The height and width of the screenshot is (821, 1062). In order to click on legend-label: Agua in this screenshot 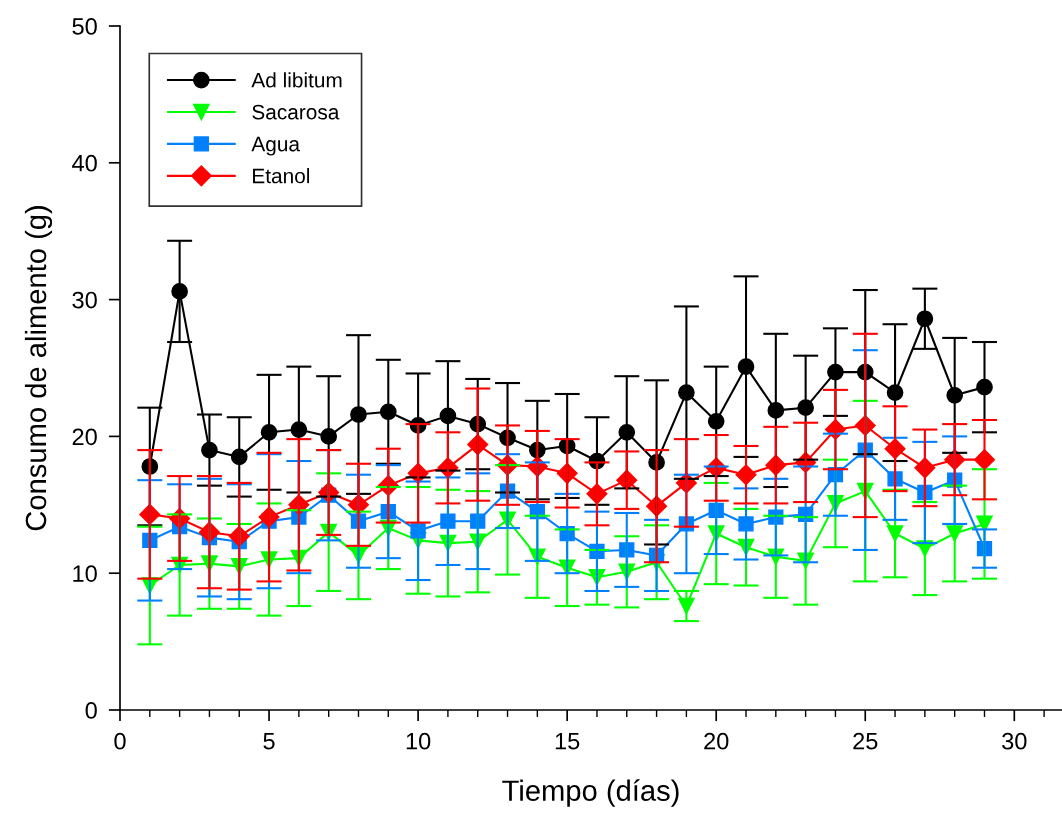, I will do `click(275, 146)`.